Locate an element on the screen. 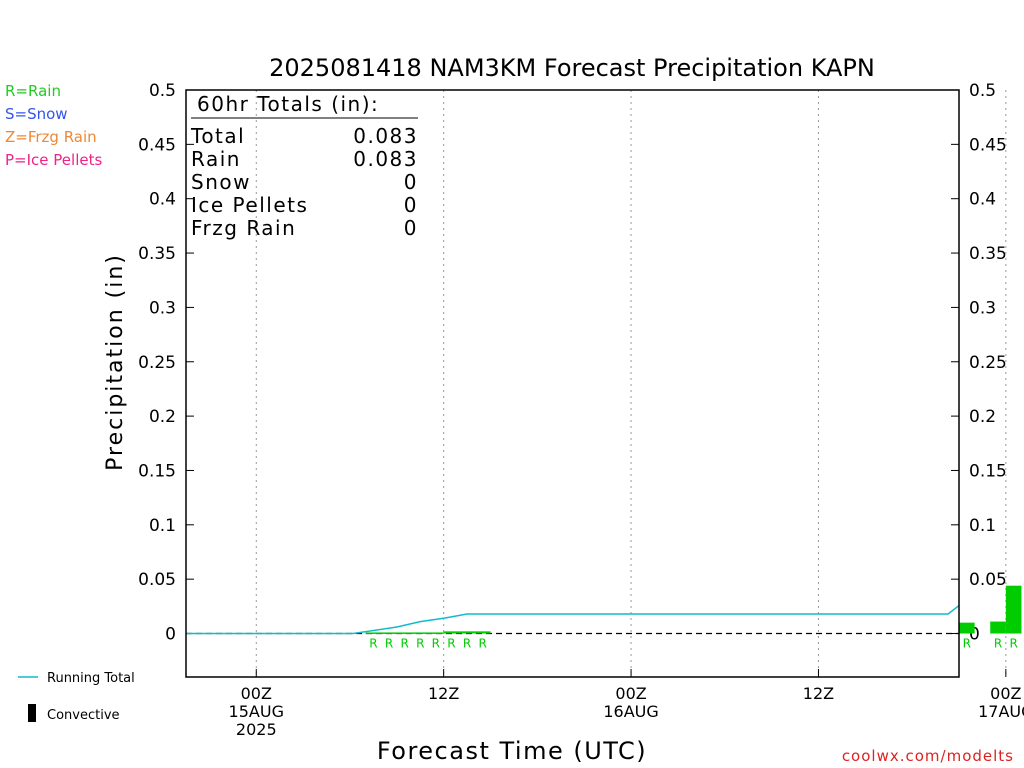 This screenshot has height=768, width=1024. convective-swatch is located at coordinates (32, 713).